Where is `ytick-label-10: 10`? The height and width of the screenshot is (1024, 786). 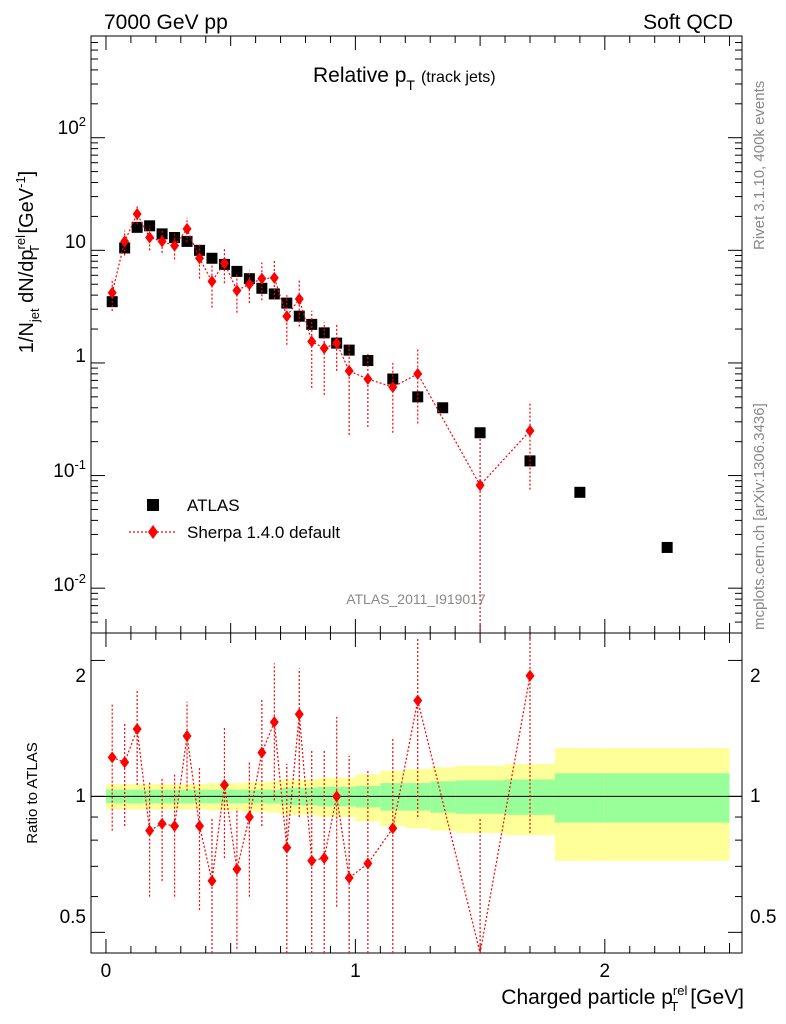
ytick-label-10: 10 is located at coordinates (75, 242).